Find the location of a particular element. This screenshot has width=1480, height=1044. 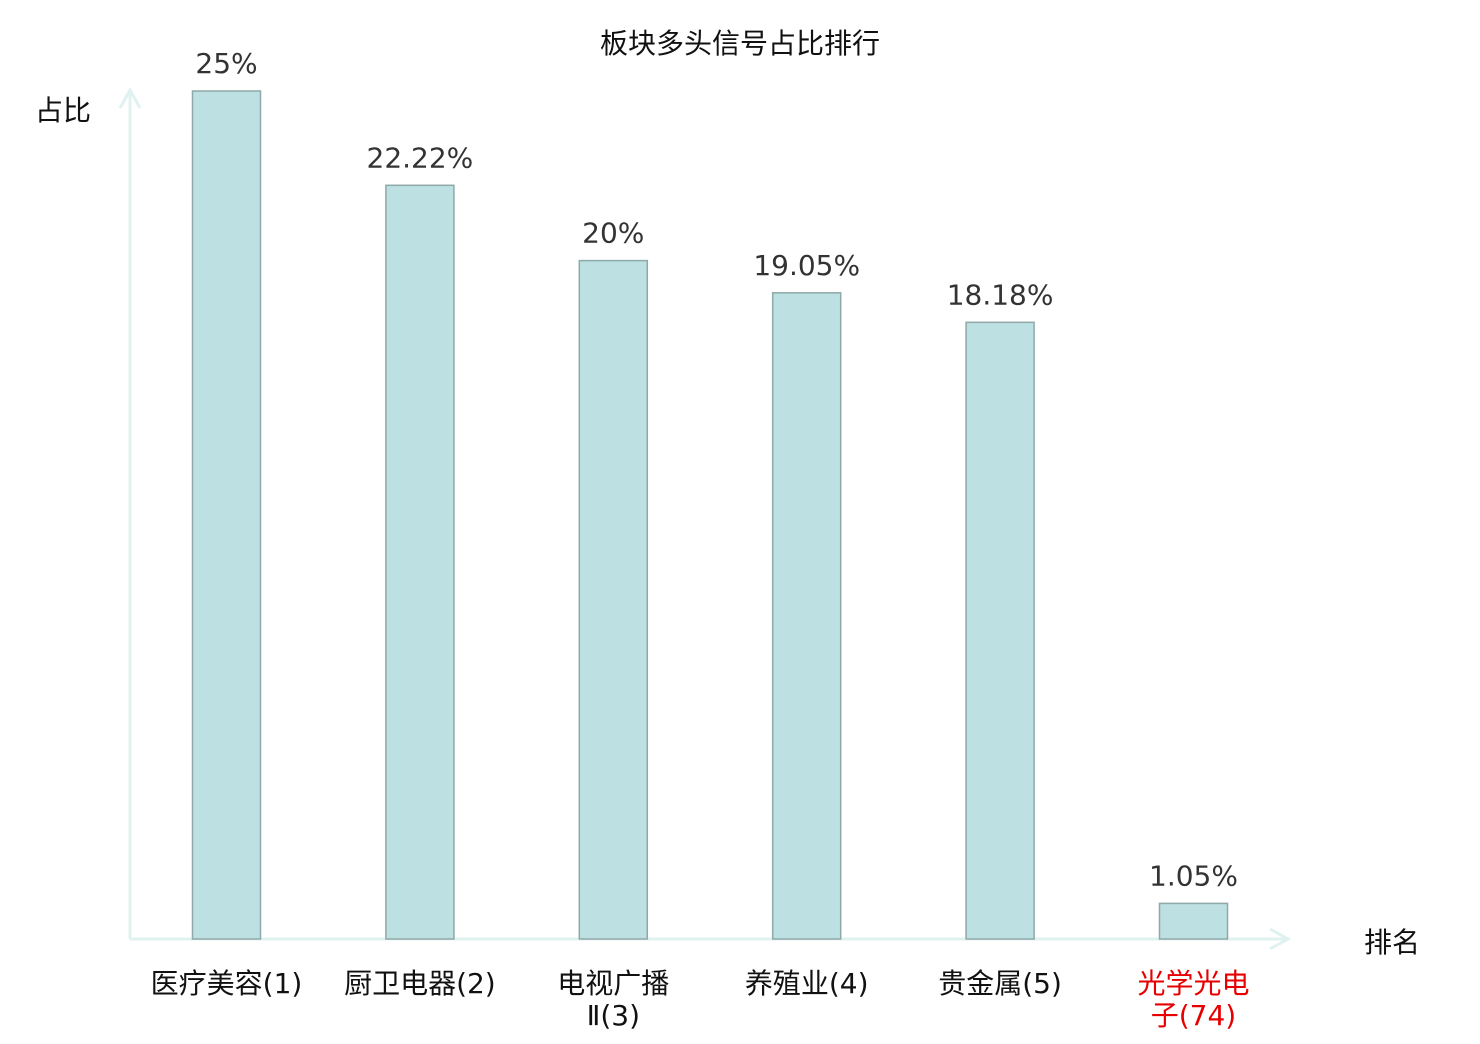

y-axis-arrow-icon is located at coordinates (130, 97).